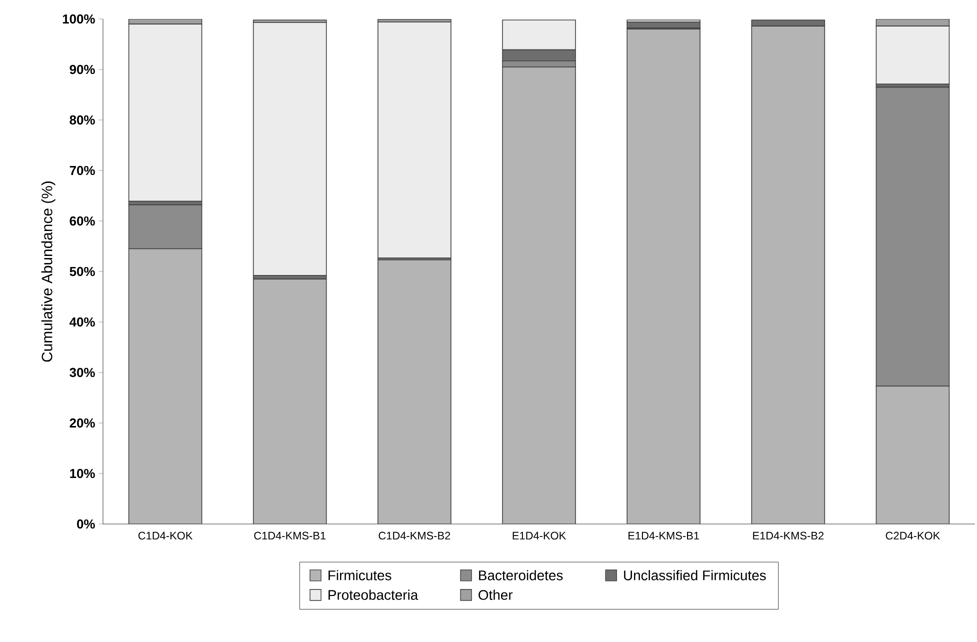 This screenshot has height=642, width=977. Describe the element at coordinates (913, 536) in the screenshot. I see `x-tick-label: C2D4-KOK` at that location.